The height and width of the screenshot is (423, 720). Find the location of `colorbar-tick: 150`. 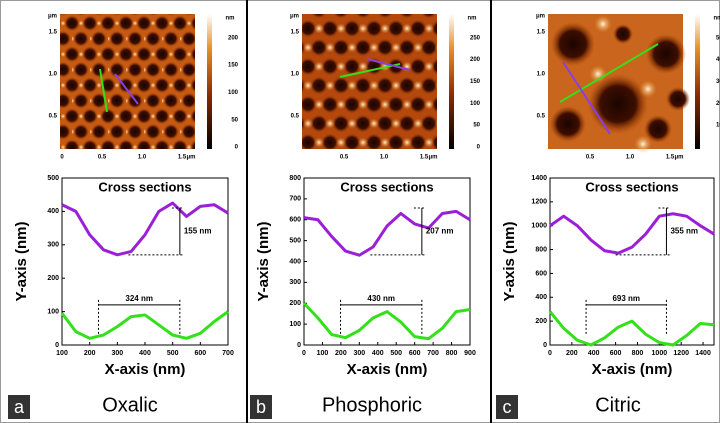

colorbar-tick: 150 is located at coordinates (233, 66).